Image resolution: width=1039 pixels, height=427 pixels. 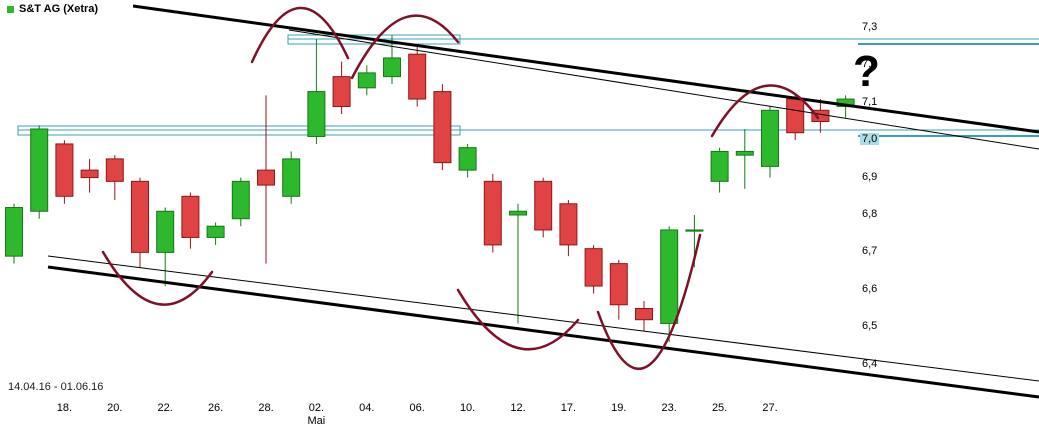 What do you see at coordinates (417, 408) in the screenshot?
I see `x-axis-label: 06.` at bounding box center [417, 408].